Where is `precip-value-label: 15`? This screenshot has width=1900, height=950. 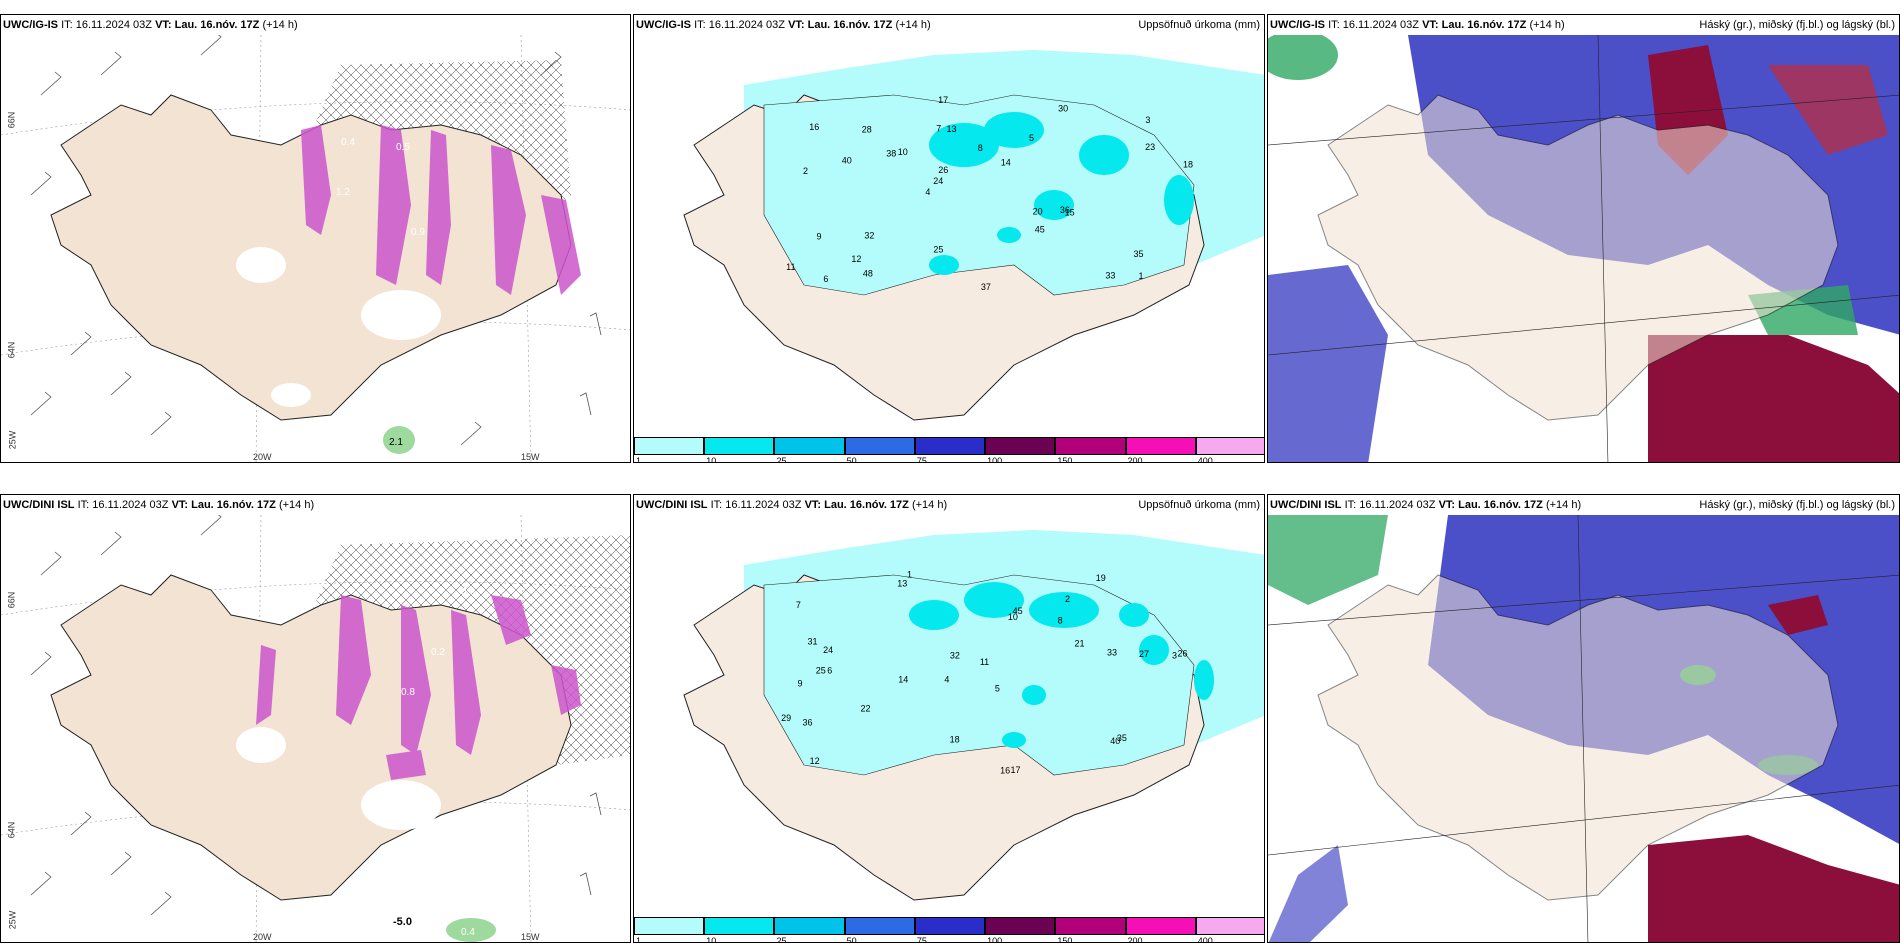 precip-value-label: 15 is located at coordinates (1070, 213).